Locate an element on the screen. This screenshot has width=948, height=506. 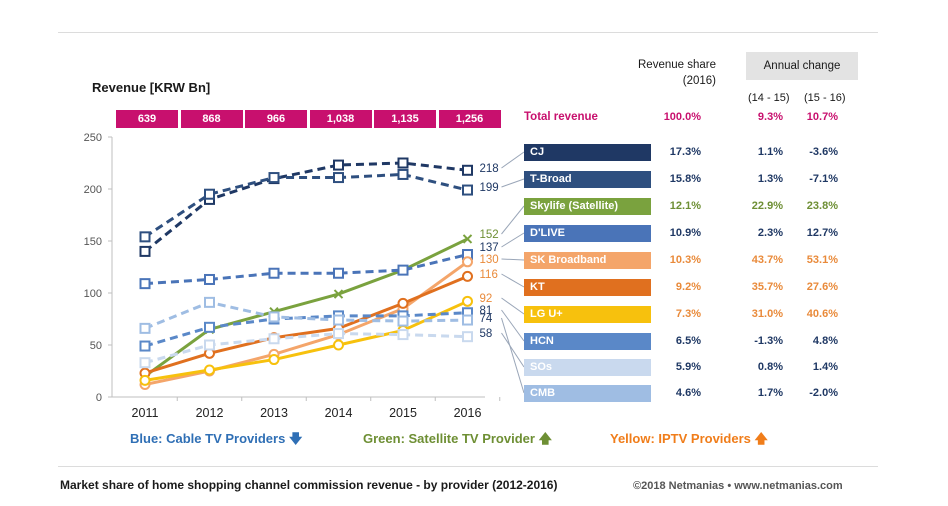
total-revenue-box: 1,135 is located at coordinates (405, 119).